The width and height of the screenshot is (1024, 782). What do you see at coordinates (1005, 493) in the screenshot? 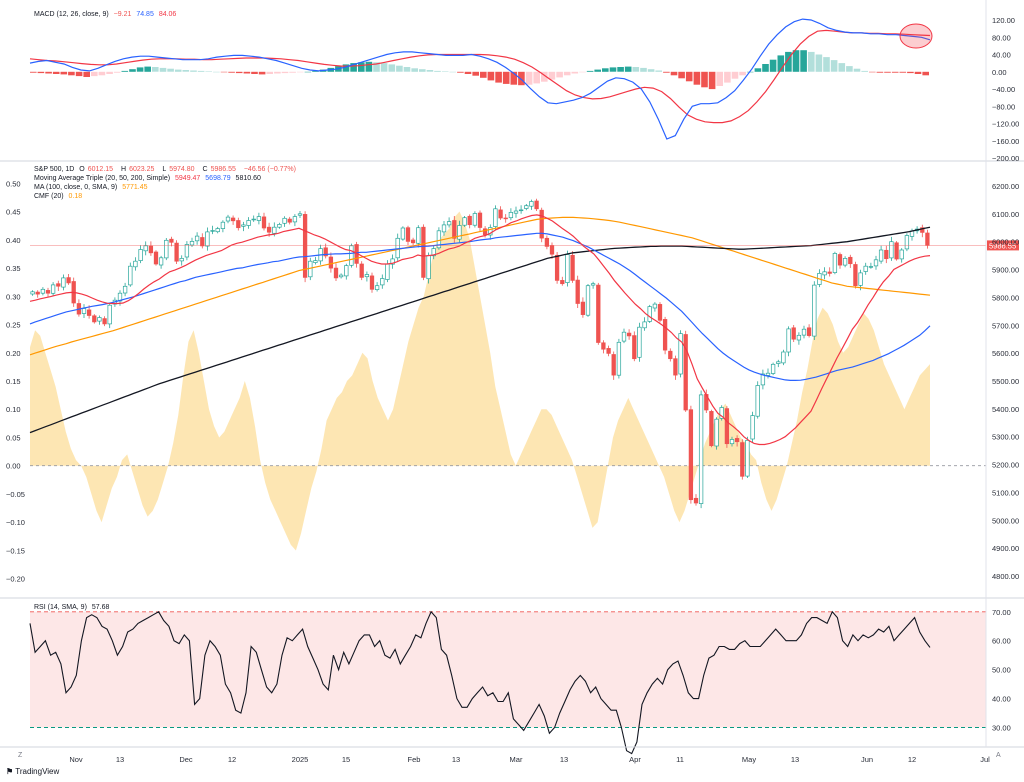
I see `price-axis-tick: 5100.00` at bounding box center [1005, 493].